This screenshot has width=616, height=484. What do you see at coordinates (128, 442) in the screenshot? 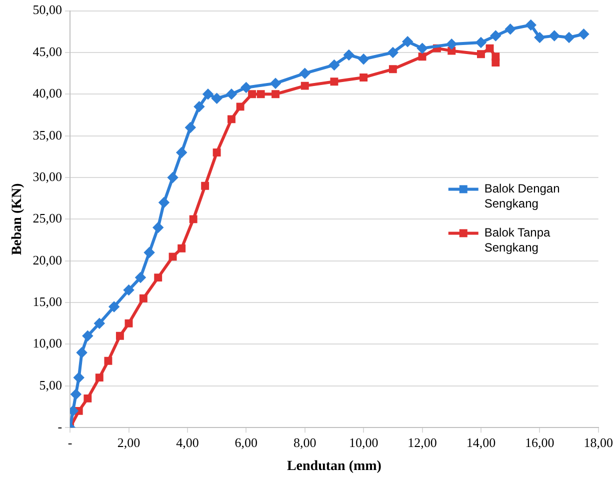
I see `x-tick-label: 2,00` at bounding box center [128, 442].